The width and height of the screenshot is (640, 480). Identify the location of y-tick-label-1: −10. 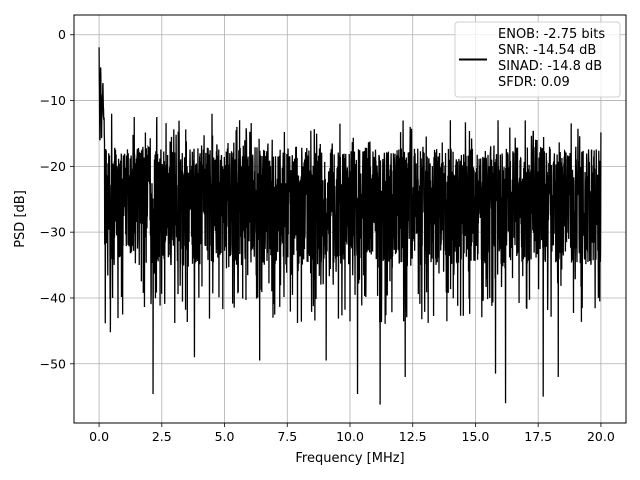
(53, 100).